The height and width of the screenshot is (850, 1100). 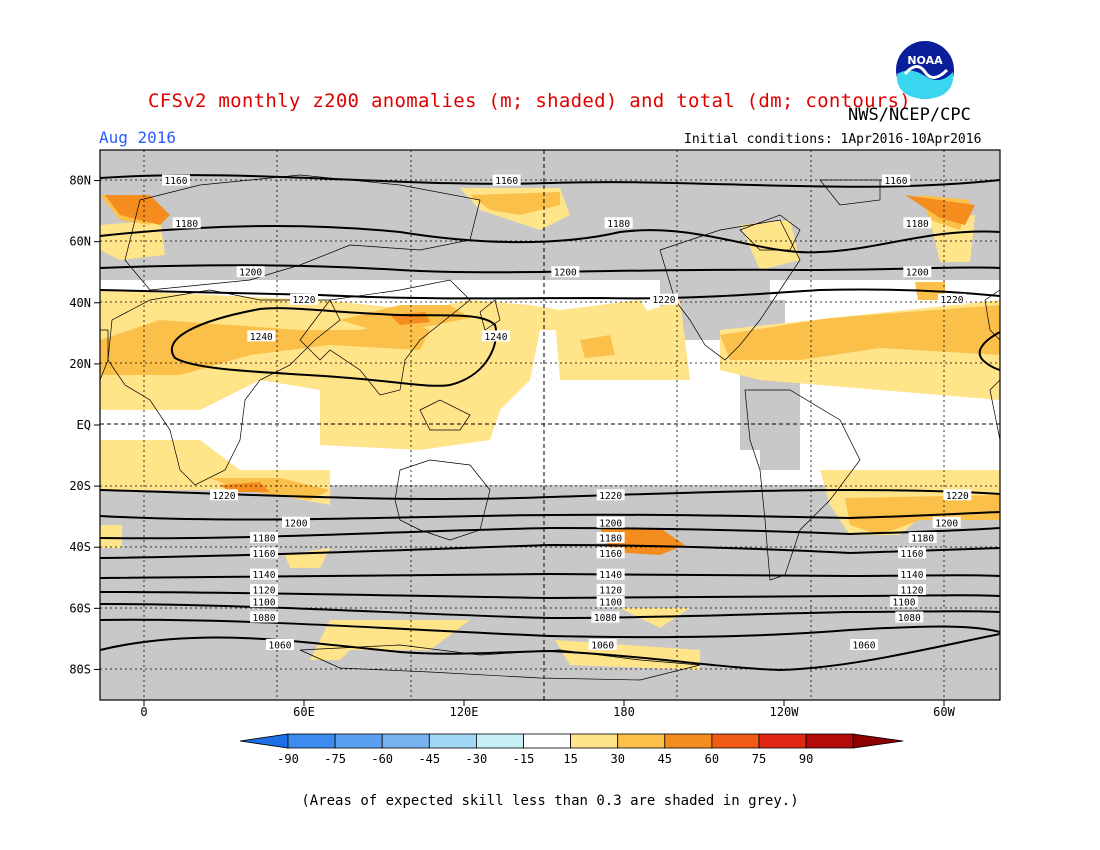 What do you see at coordinates (429, 759) in the screenshot?
I see `colorbar-label: -45` at bounding box center [429, 759].